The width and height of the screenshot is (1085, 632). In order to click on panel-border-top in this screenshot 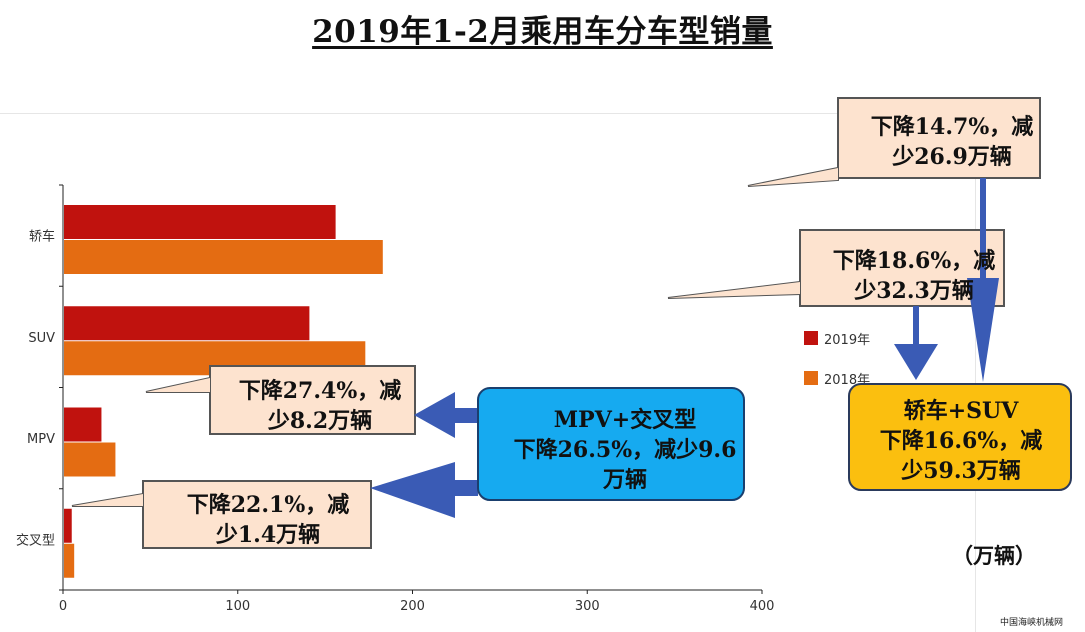, I will do `click(487, 113)`.